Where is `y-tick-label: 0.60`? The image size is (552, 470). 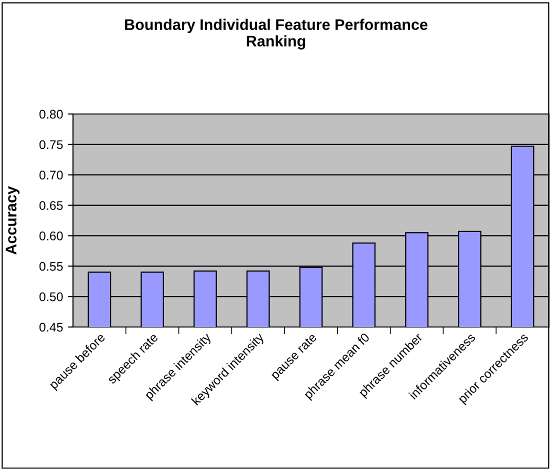
y-tick-label: 0.60 is located at coordinates (51, 236).